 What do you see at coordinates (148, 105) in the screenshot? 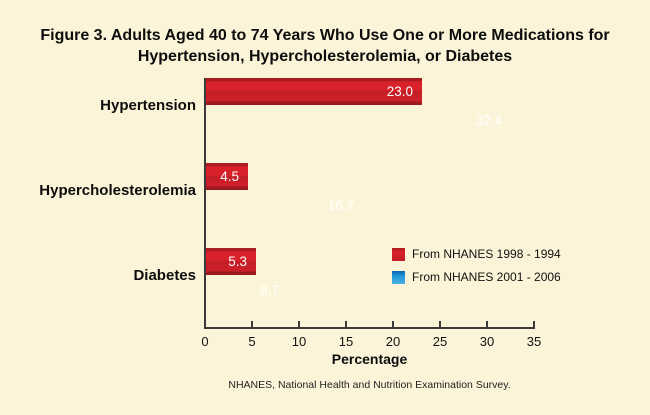
I see `category-label-hypertension: Hypertension` at bounding box center [148, 105].